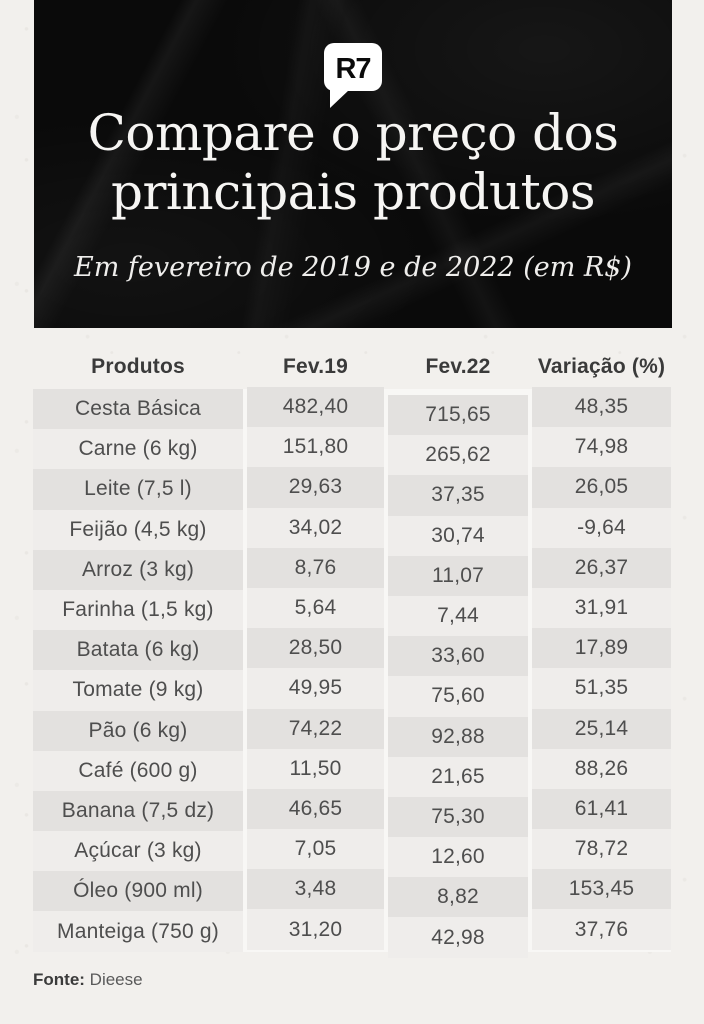 The width and height of the screenshot is (704, 1024). What do you see at coordinates (138, 770) in the screenshot?
I see `cell-produto: Café (600 g)` at bounding box center [138, 770].